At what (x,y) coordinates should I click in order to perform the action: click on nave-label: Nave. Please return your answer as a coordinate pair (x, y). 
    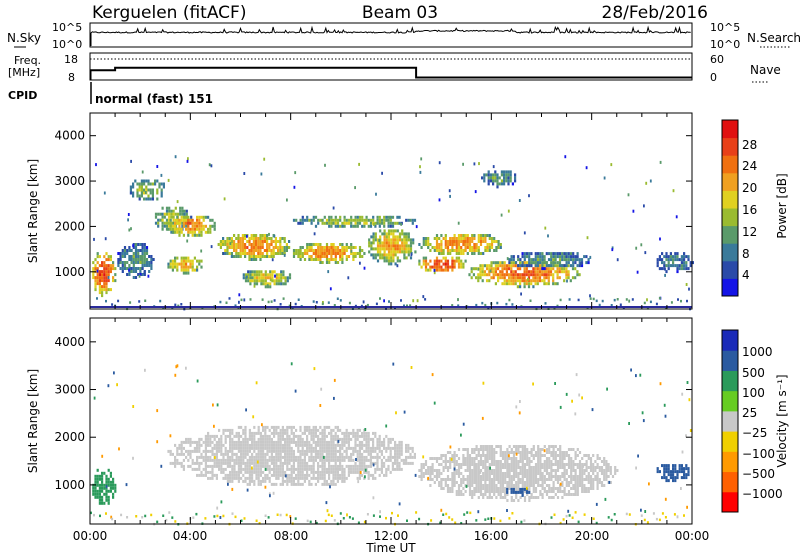
    Looking at the image, I should click on (765, 70).